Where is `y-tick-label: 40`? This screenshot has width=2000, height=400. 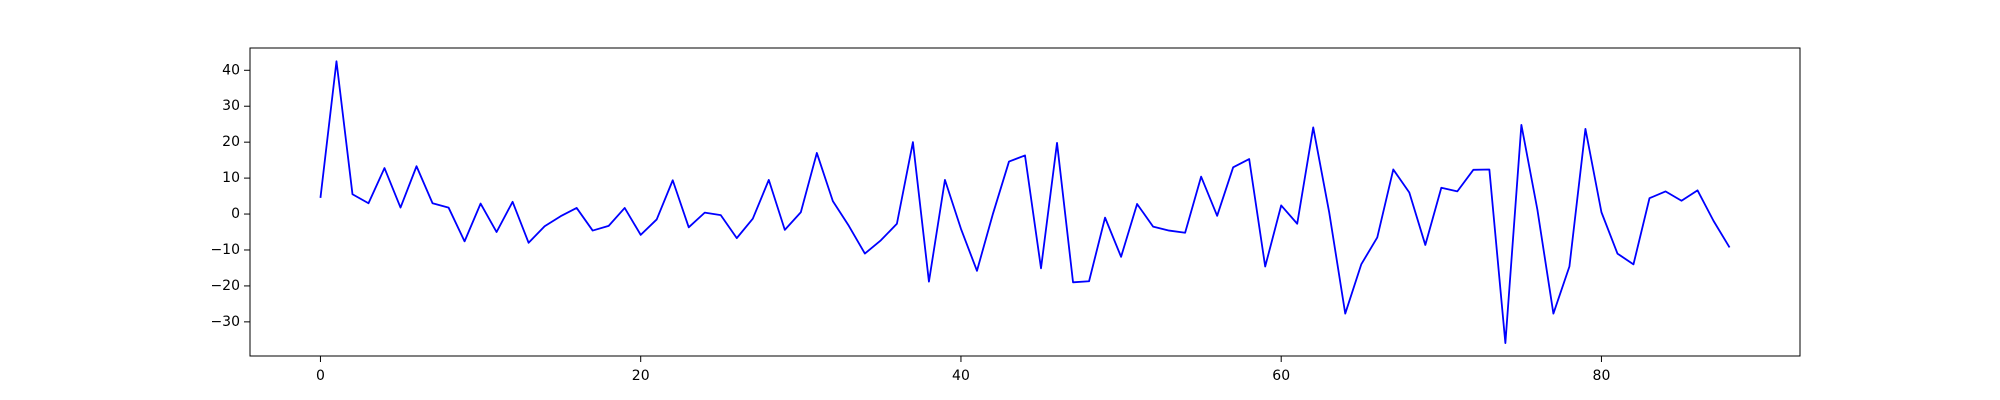
y-tick-label: 40 is located at coordinates (231, 70).